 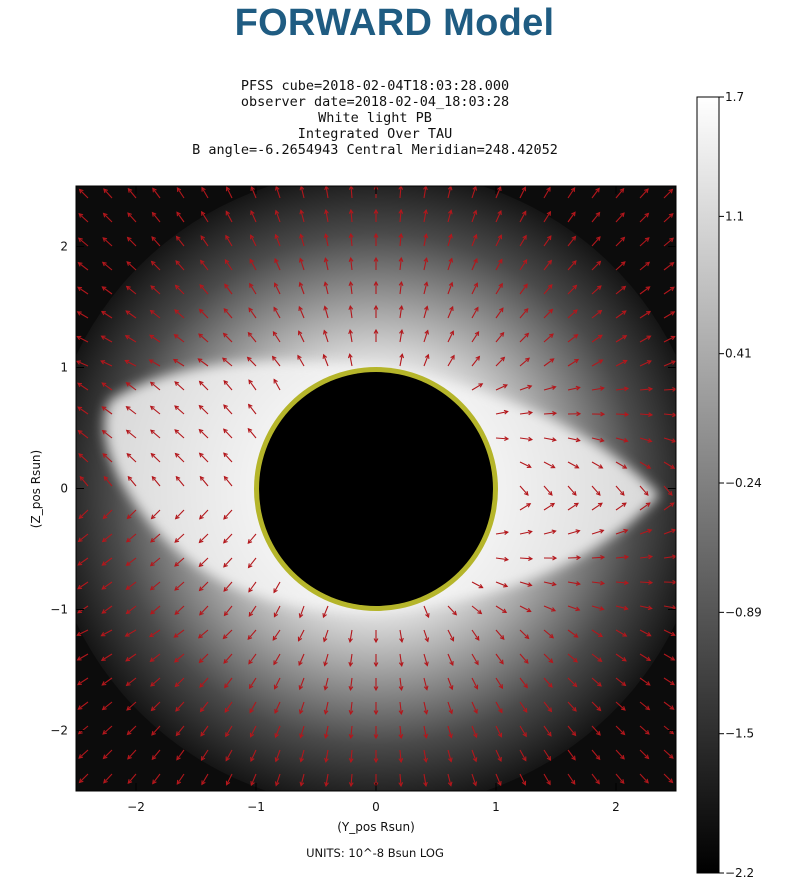 What do you see at coordinates (256, 807) in the screenshot?
I see `x-tick-label: −1` at bounding box center [256, 807].